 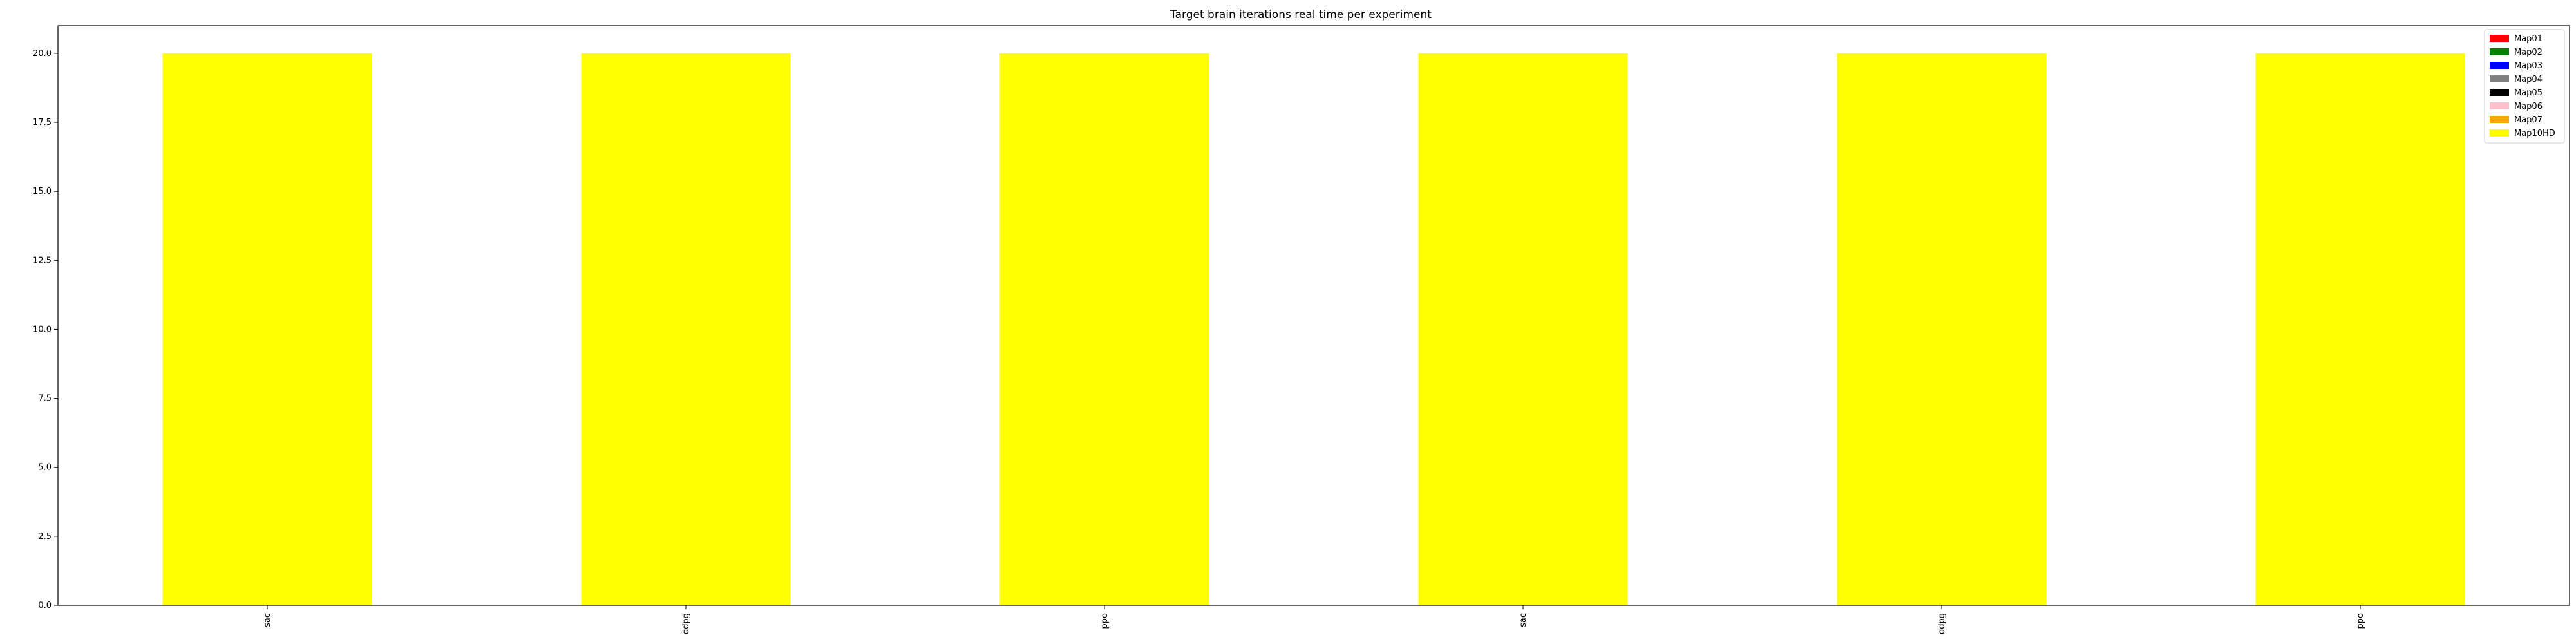 I want to click on y-axis: 0.0 2.5 5.0 7.5 10.0 12.5 15.0 17.5 20.0, so click(x=46, y=330).